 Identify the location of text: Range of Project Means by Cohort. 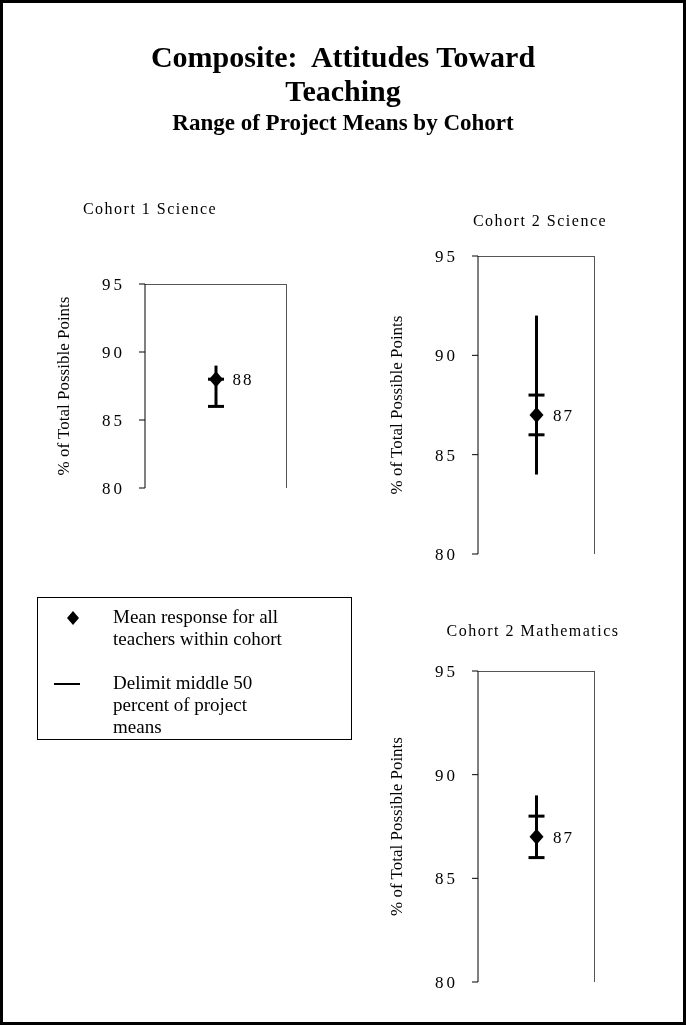
(343, 123).